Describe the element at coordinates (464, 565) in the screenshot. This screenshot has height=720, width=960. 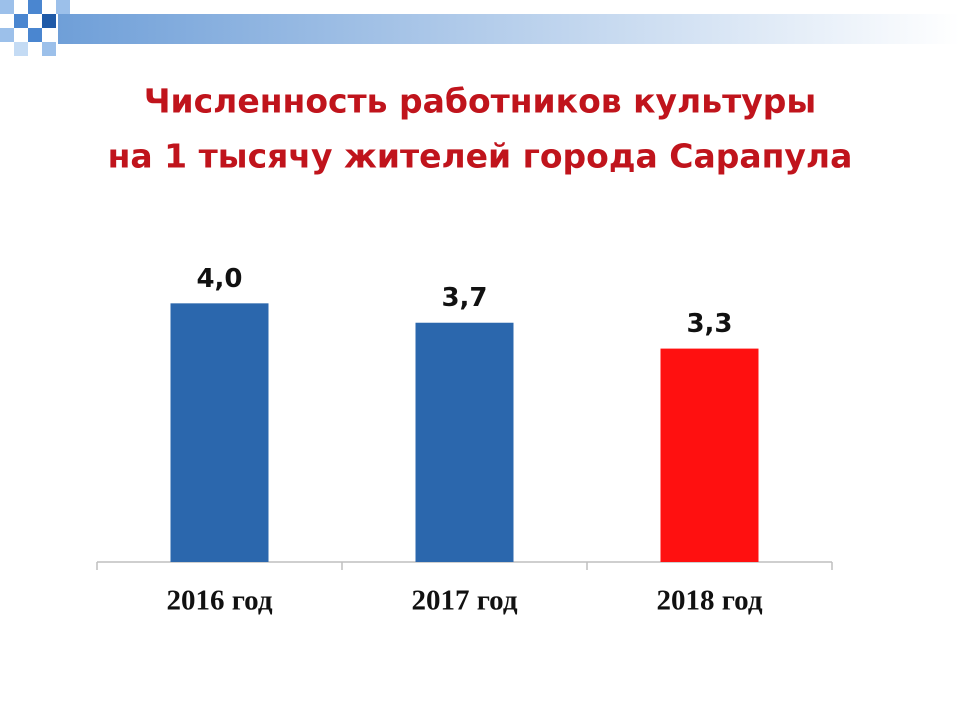
I see `x-axis` at that location.